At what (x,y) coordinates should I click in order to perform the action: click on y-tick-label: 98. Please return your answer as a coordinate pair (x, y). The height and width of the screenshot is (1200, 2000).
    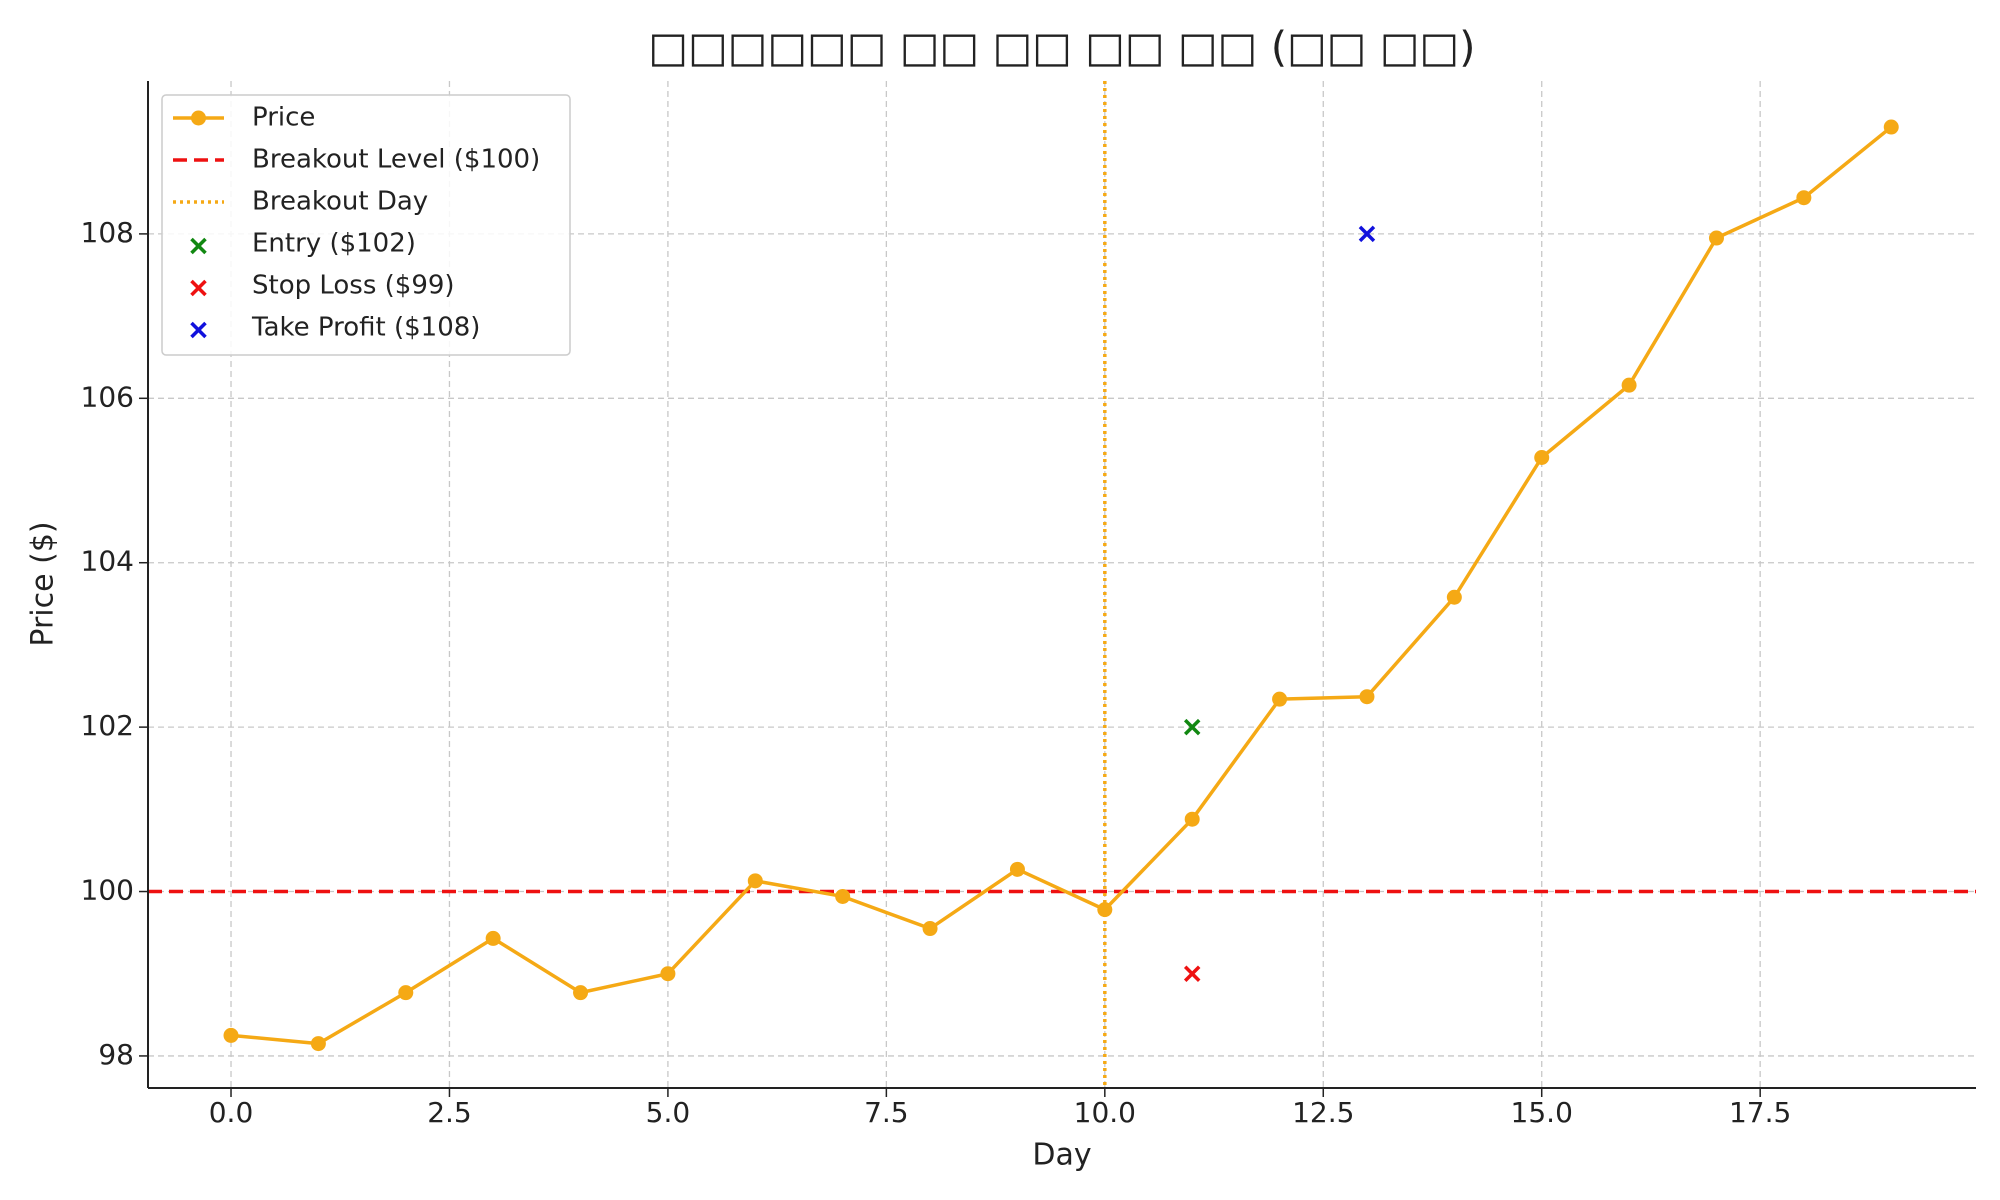
    Looking at the image, I should click on (116, 1054).